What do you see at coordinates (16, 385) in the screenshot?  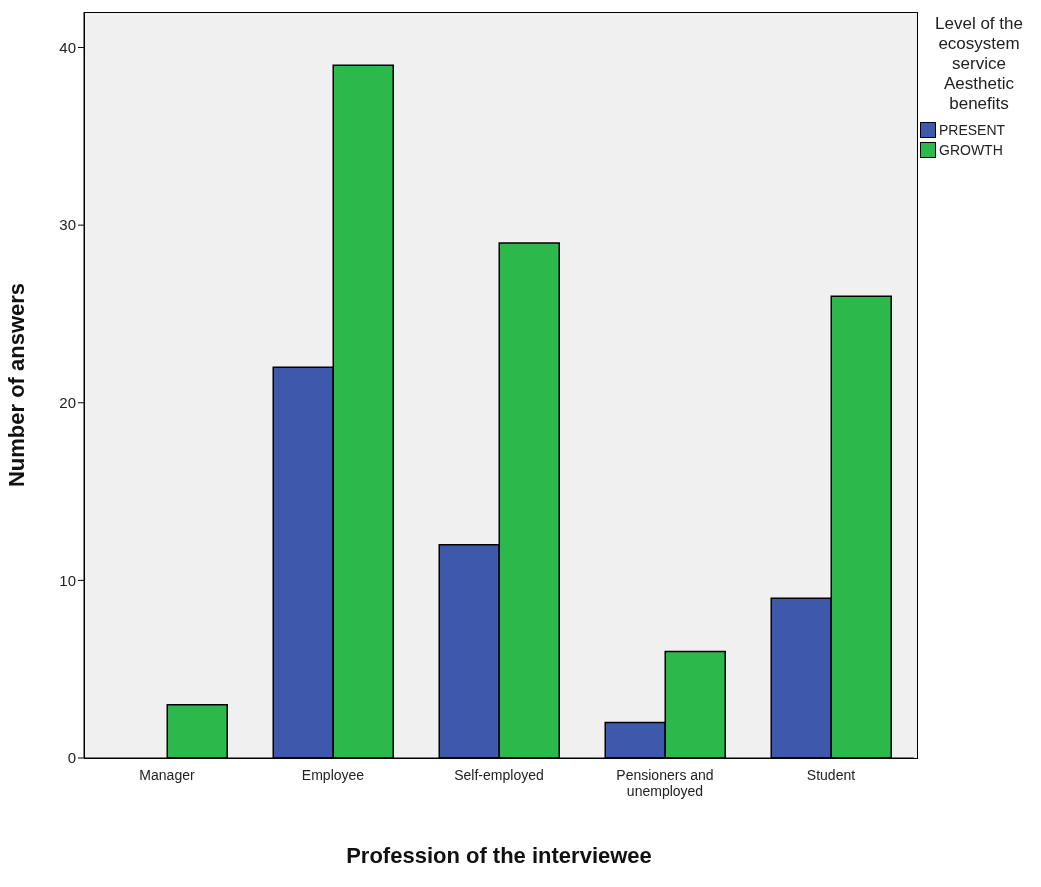 I see `y-axis-title: Number of answers` at bounding box center [16, 385].